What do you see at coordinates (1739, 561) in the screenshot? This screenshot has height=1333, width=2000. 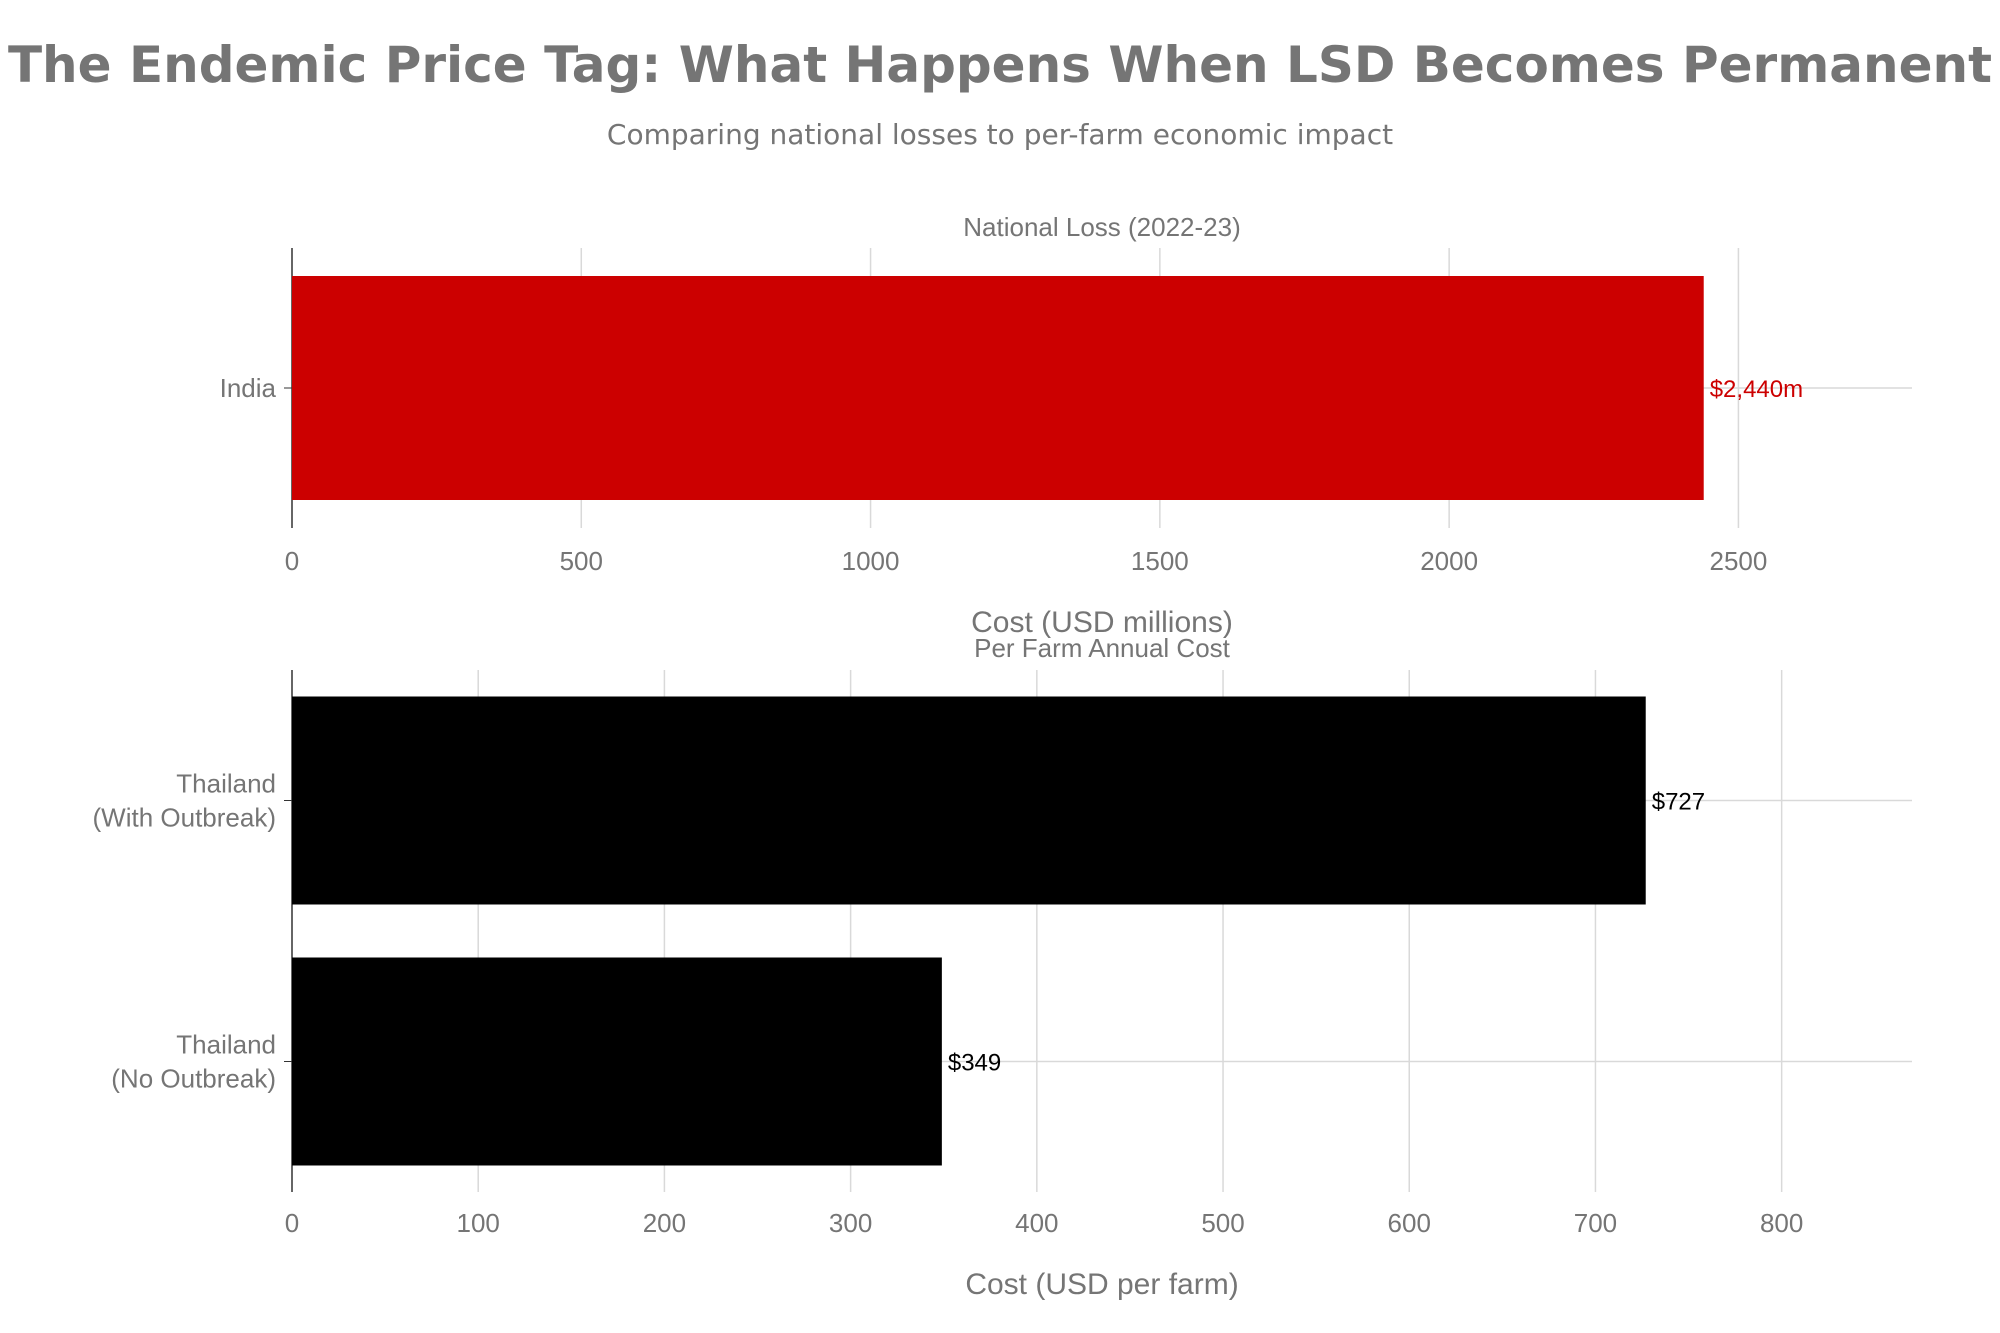 I see `x-tick-label: 2500` at bounding box center [1739, 561].